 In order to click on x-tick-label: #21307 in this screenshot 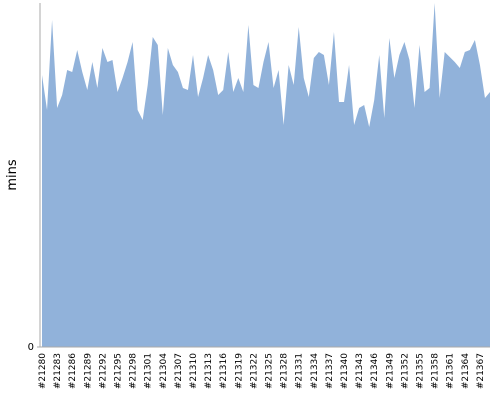, I will do `click(179, 371)`.